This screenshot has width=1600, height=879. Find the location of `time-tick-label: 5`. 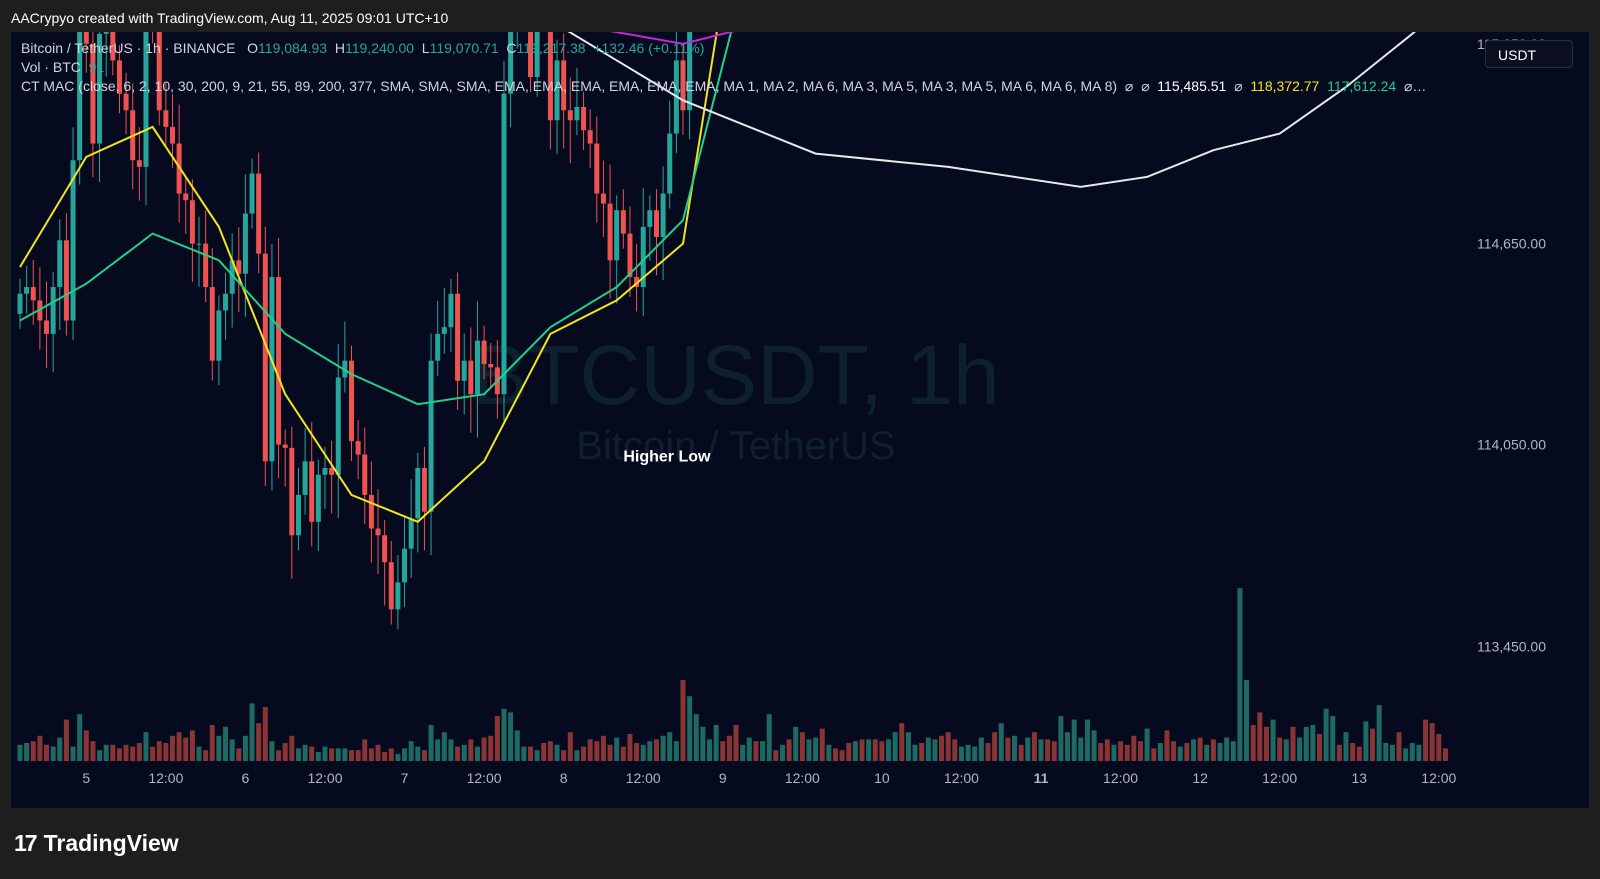

time-tick-label: 5 is located at coordinates (86, 778).